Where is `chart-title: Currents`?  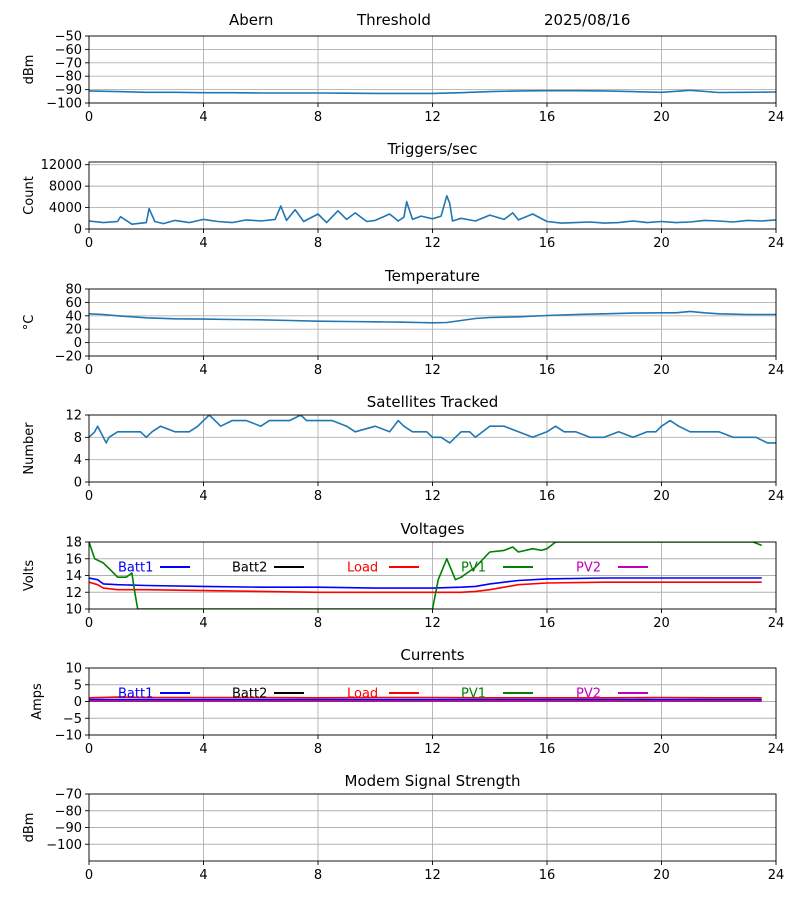
chart-title: Currents is located at coordinates (432, 655).